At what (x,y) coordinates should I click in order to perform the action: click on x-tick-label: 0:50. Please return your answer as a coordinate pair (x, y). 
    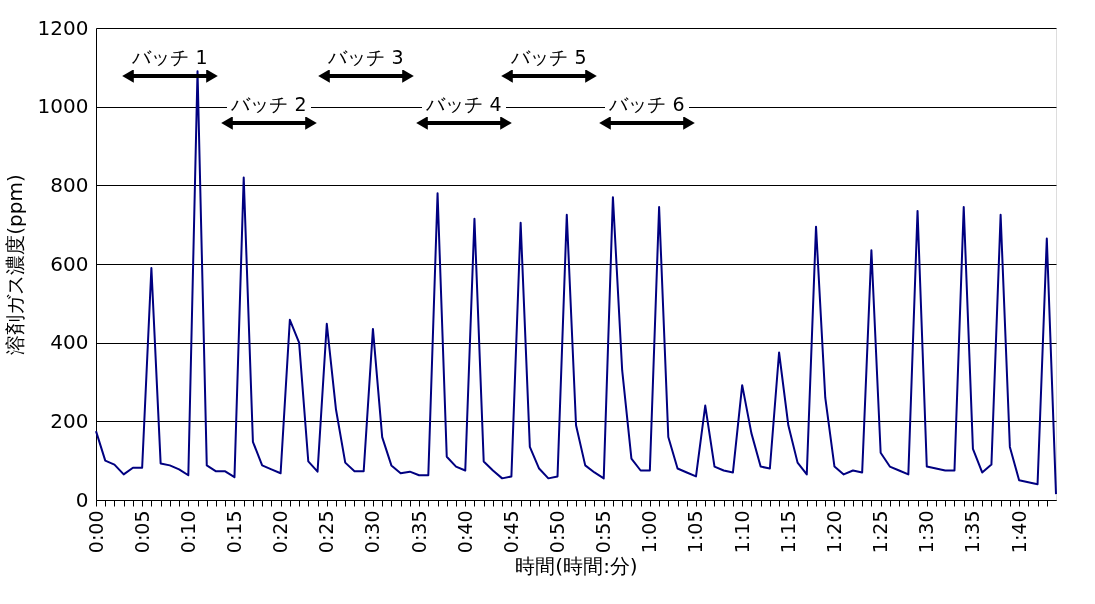
    Looking at the image, I should click on (557, 532).